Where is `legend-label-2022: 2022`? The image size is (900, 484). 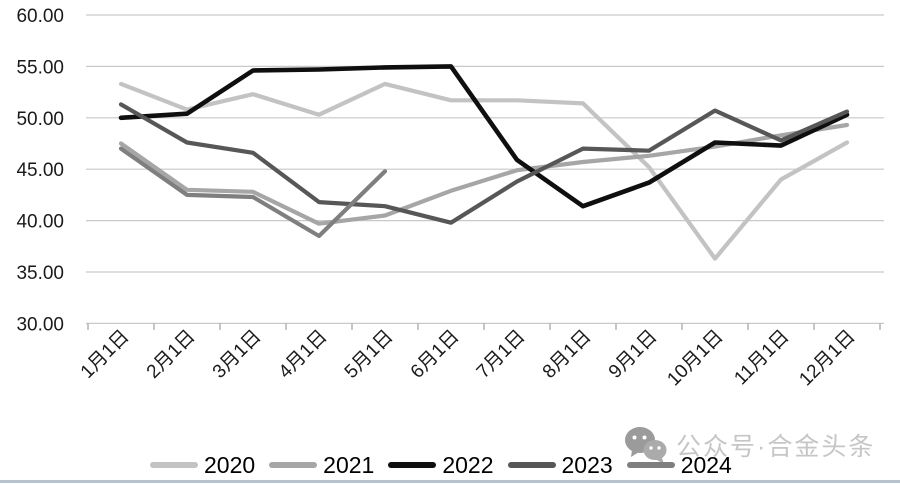
legend-label-2022: 2022 is located at coordinates (468, 465).